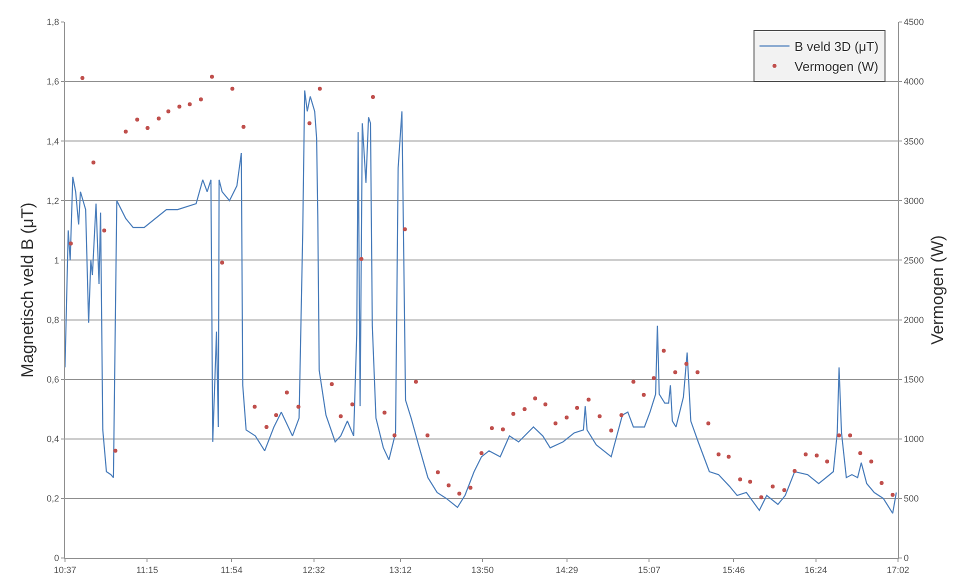 Image resolution: width=961 pixels, height=582 pixels. I want to click on y2-tick-label: 4500, so click(914, 22).